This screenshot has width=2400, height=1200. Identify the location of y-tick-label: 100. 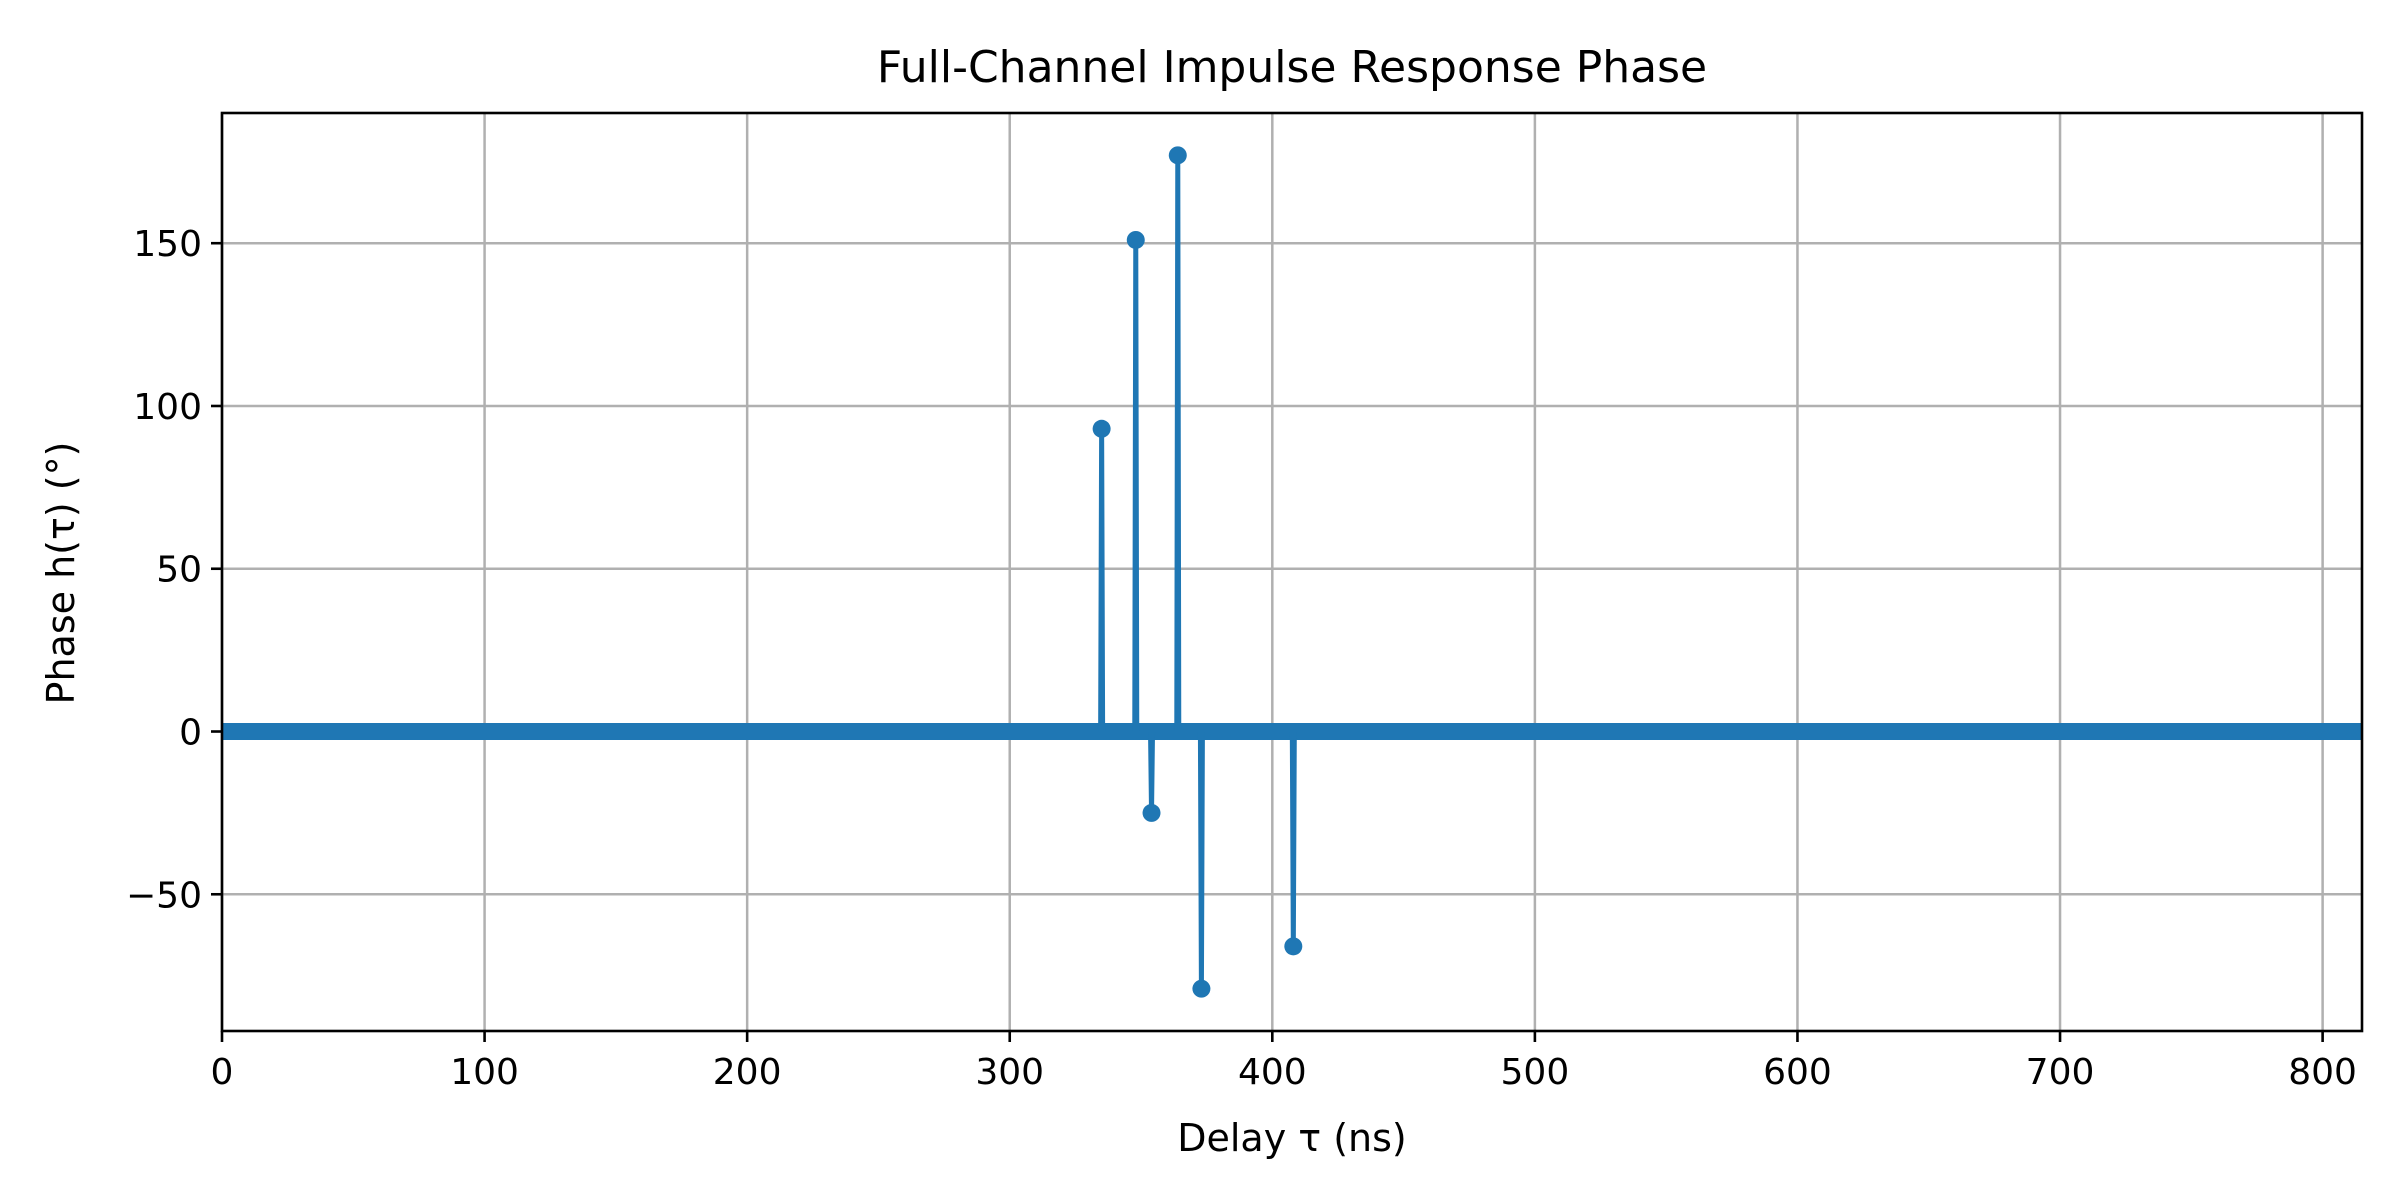
(167, 407).